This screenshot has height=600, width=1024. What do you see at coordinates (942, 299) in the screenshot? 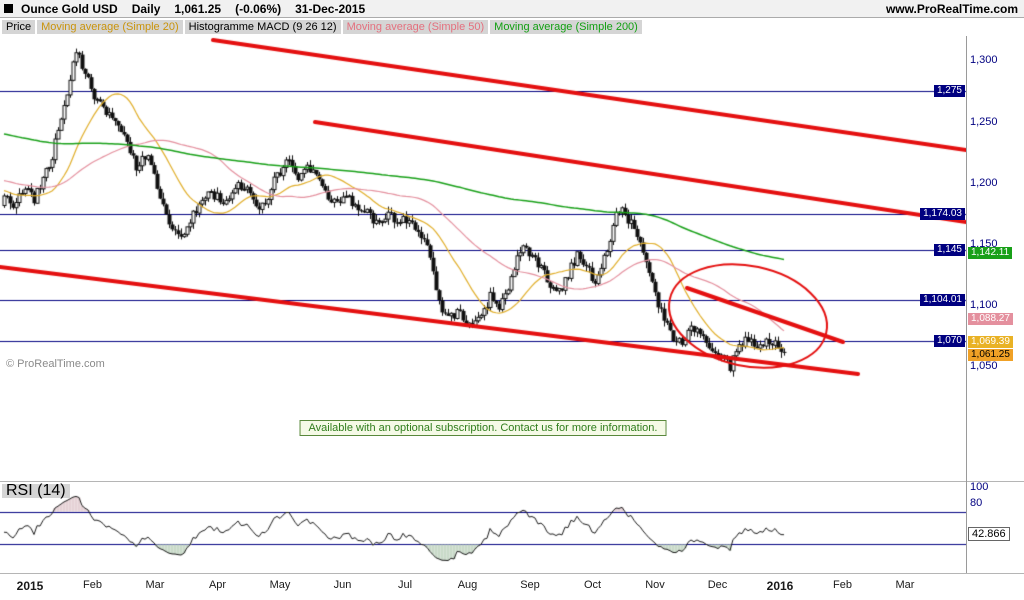
I see `level-line-badge: 1,104.01` at bounding box center [942, 299].